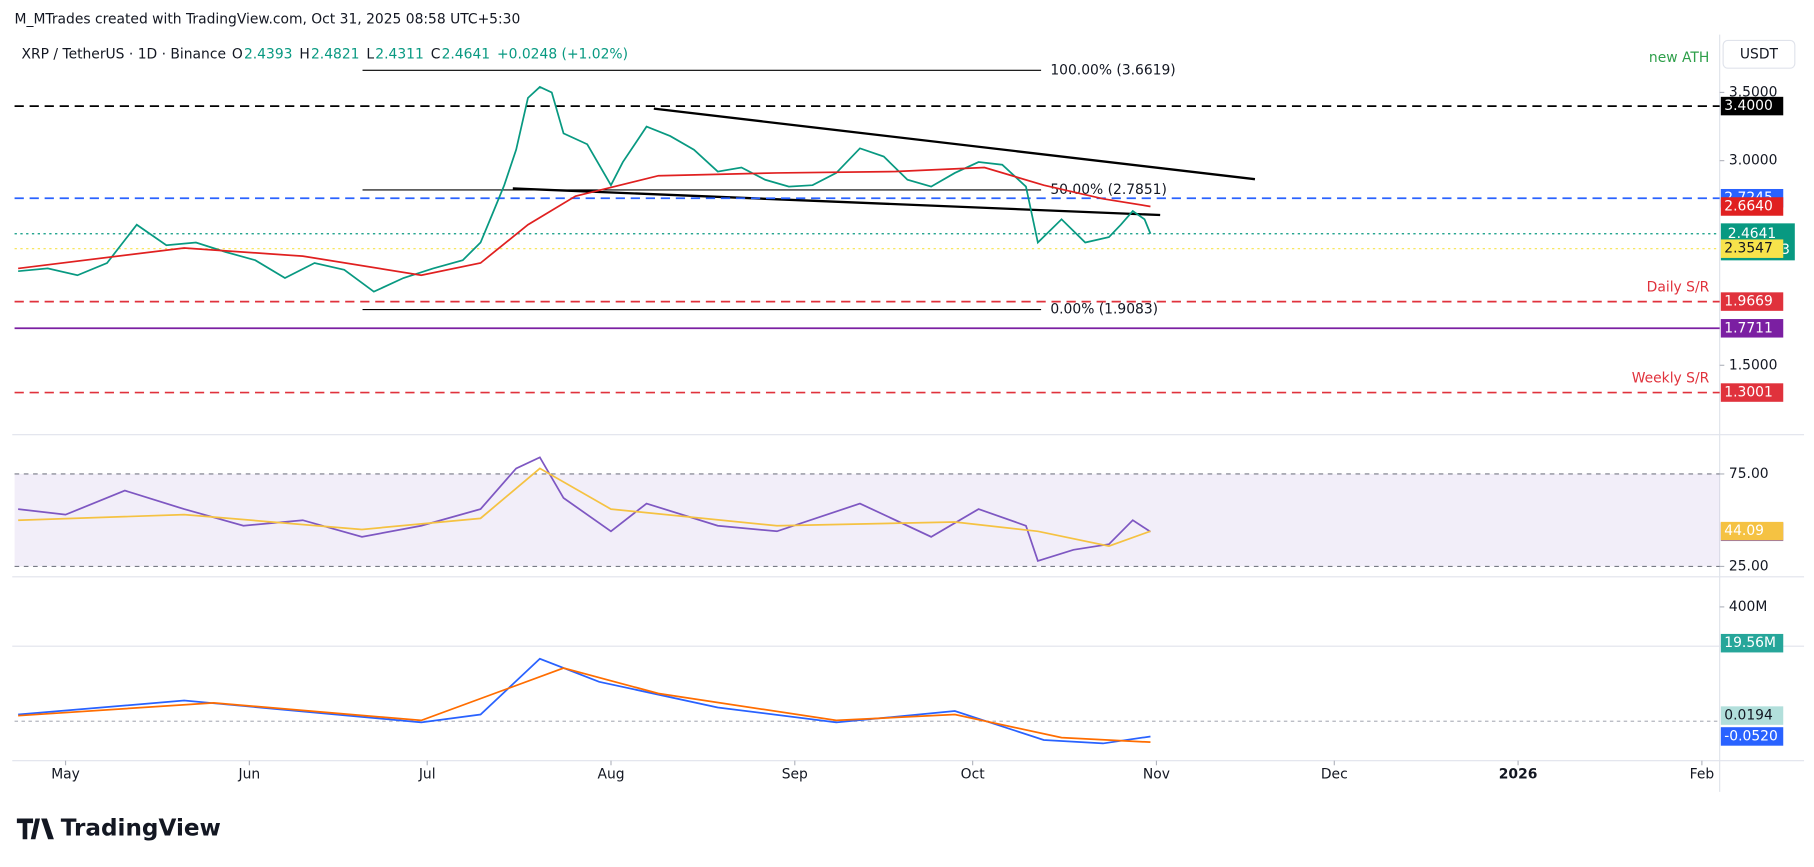  I want to click on x-tick-label: Jul, so click(427, 775).